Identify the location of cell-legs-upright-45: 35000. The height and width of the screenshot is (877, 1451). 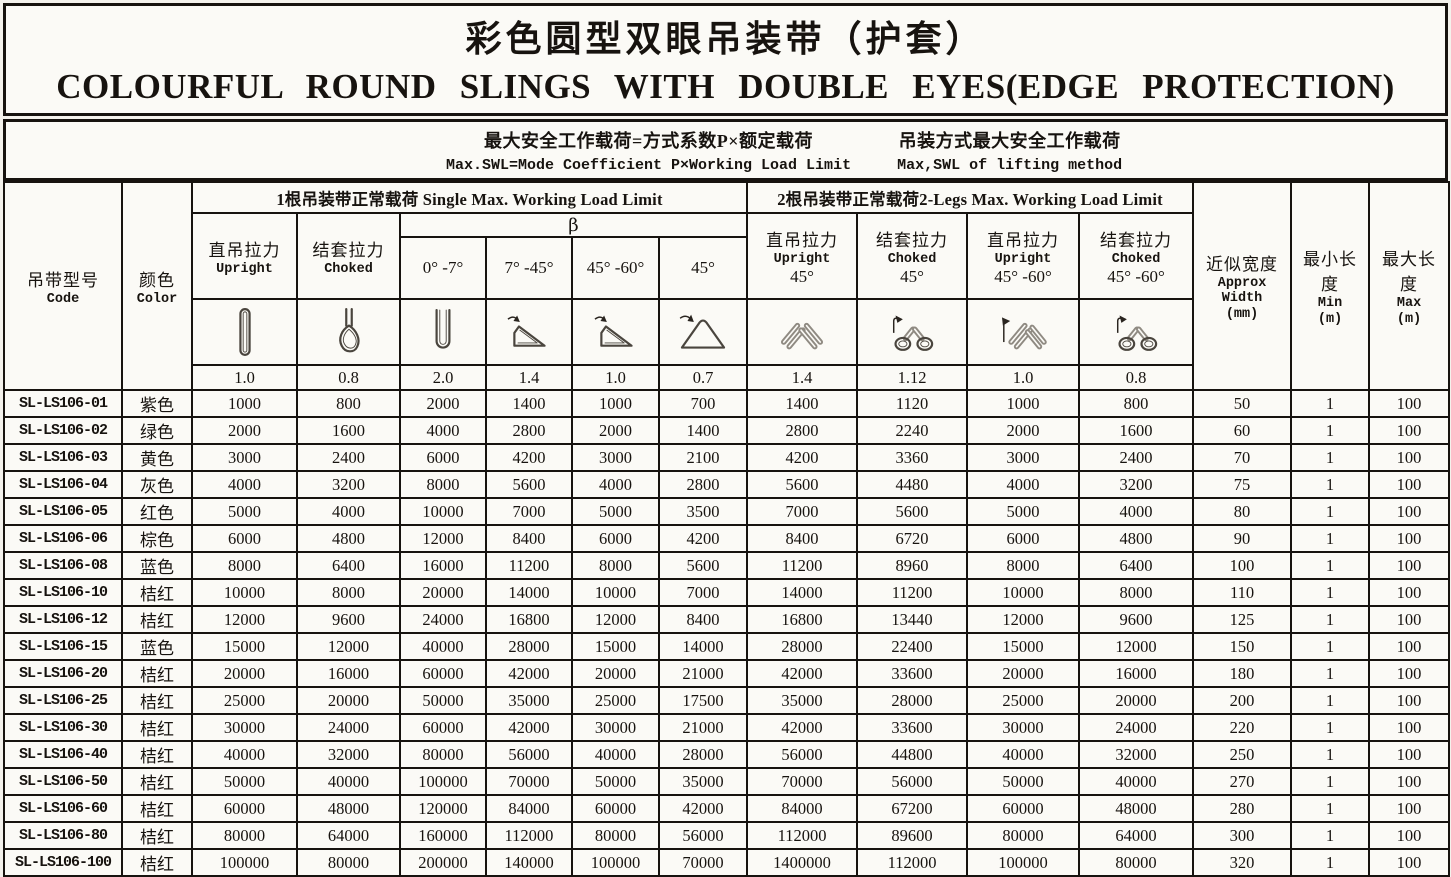
(802, 700).